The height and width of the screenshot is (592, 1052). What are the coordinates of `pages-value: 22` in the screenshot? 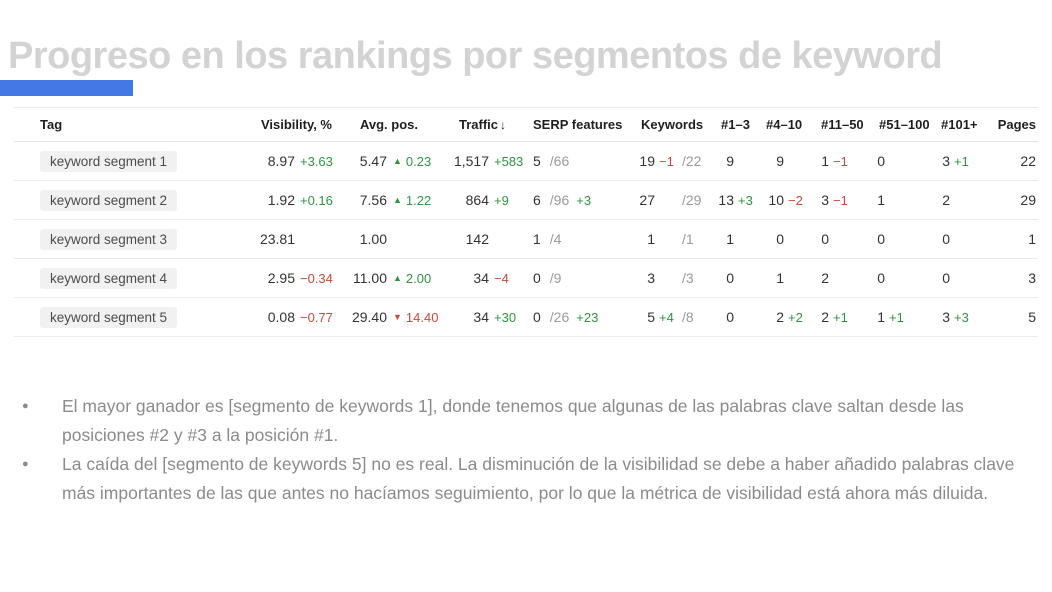 It's located at (1013, 161).